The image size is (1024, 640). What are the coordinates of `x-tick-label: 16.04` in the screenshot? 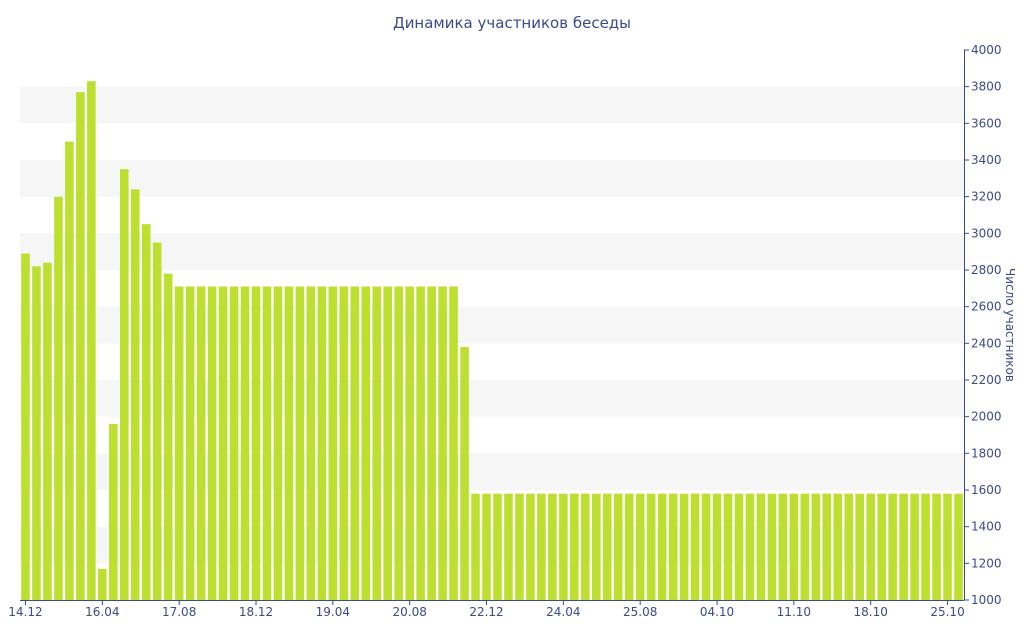 It's located at (102, 612).